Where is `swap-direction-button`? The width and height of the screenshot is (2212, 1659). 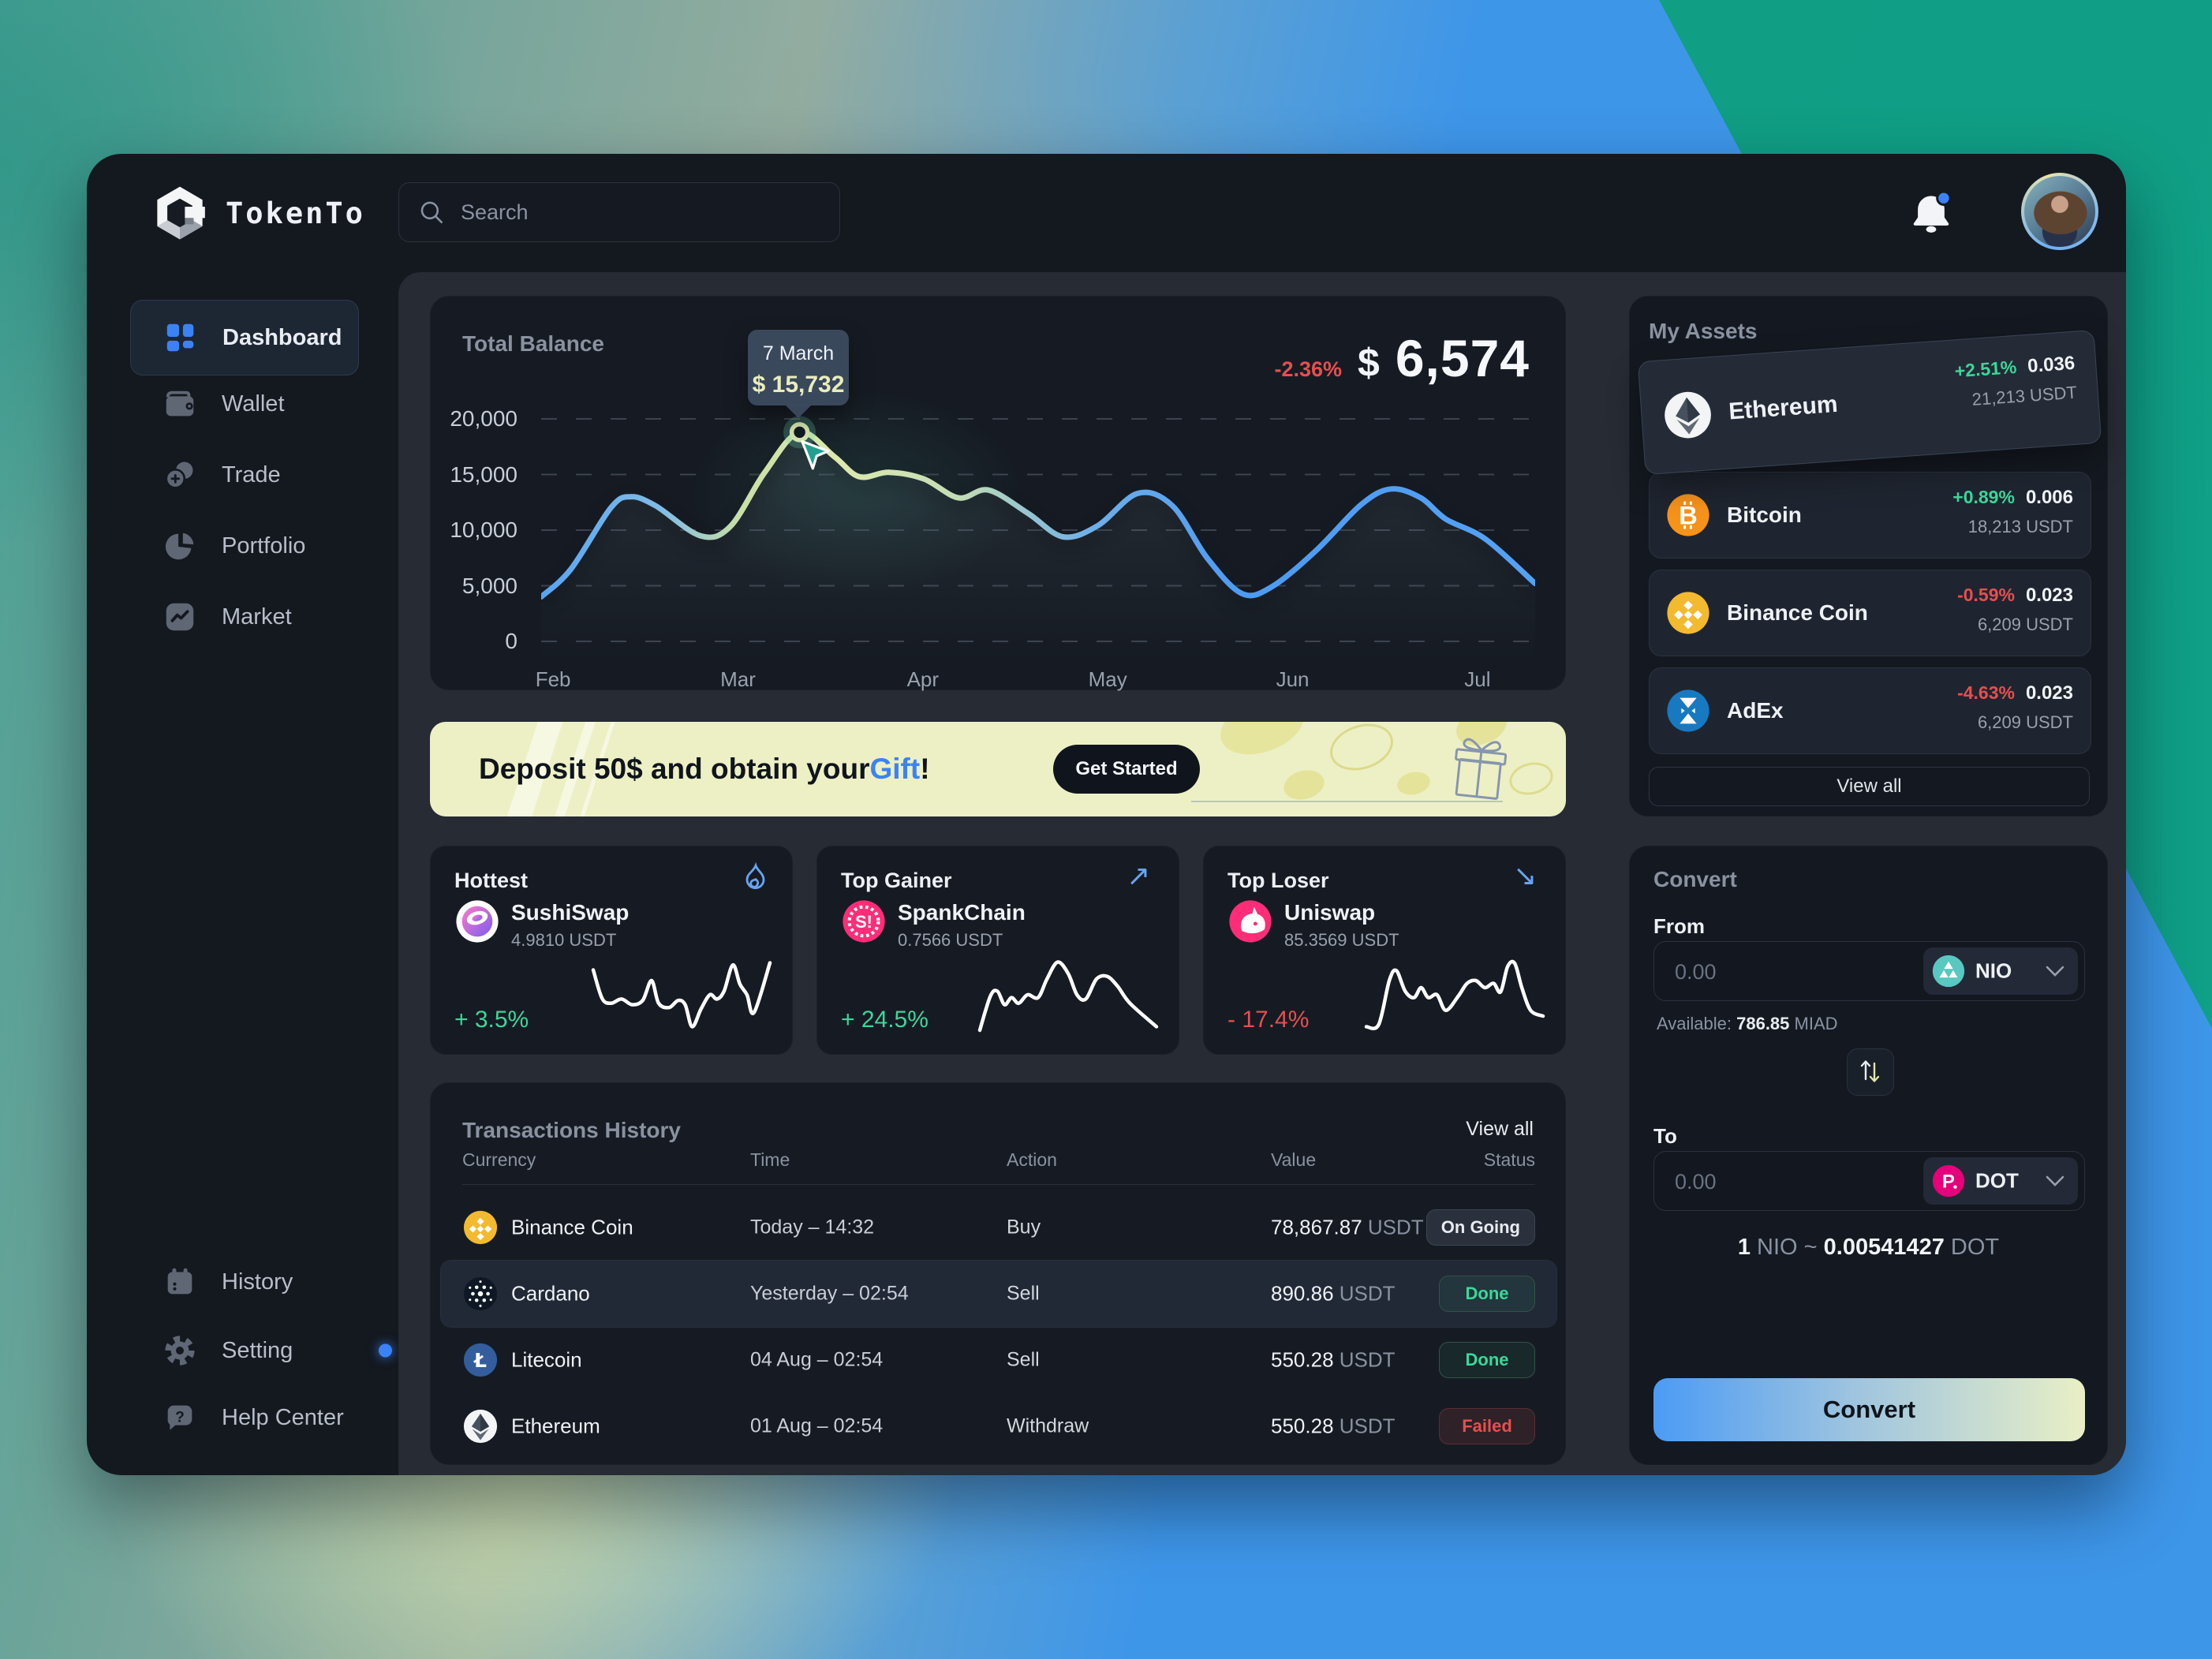 swap-direction-button is located at coordinates (1870, 1072).